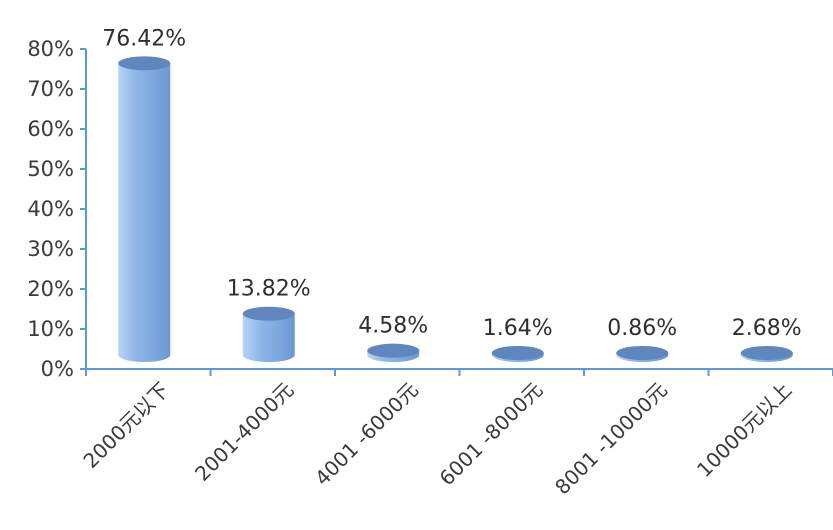 Image resolution: width=833 pixels, height=530 pixels. I want to click on y-tick-label: 50%, so click(50, 169).